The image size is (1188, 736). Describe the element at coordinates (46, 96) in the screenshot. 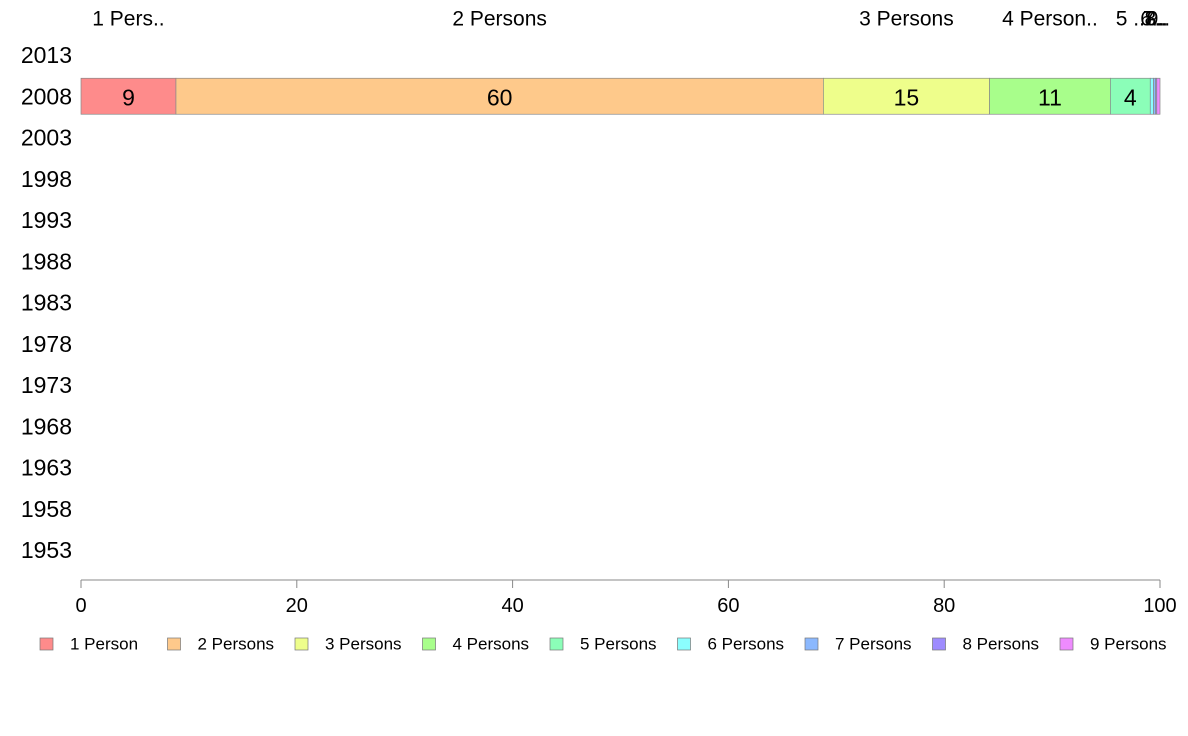

I see `y-tick-label-2008: 2008` at that location.